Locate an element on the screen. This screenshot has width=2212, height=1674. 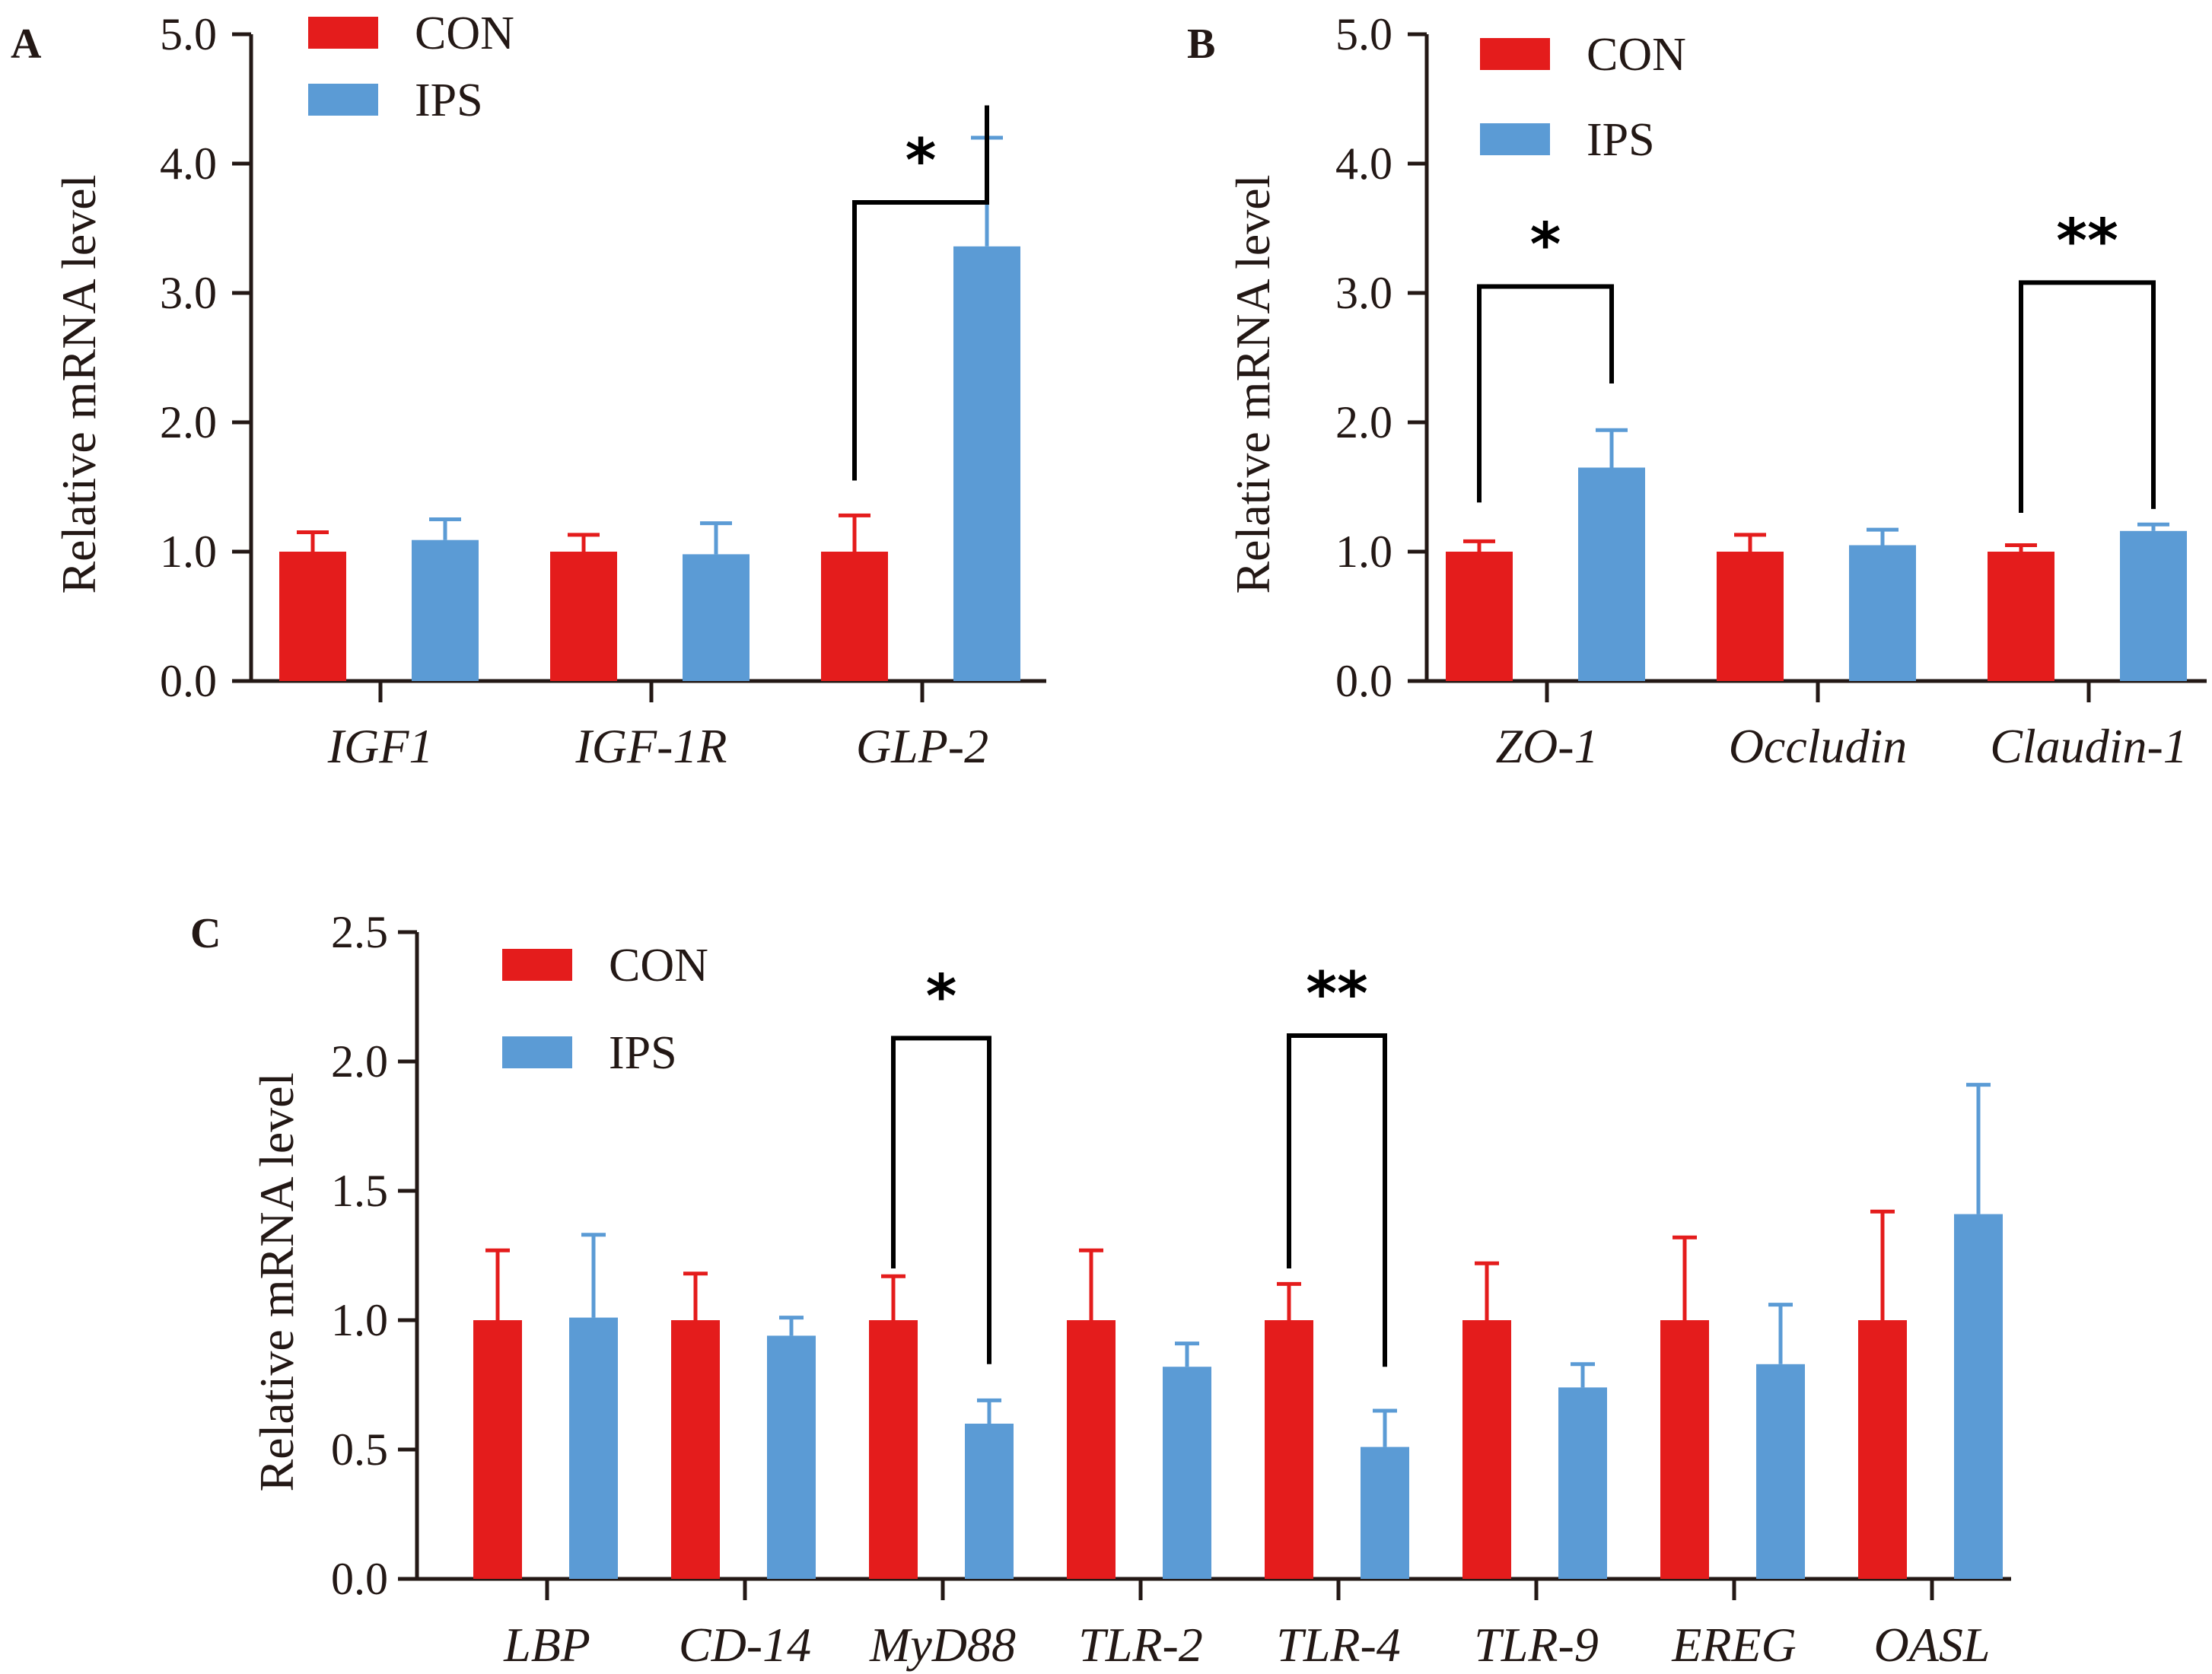
x-category-label: TLR-4 is located at coordinates (1338, 1645).